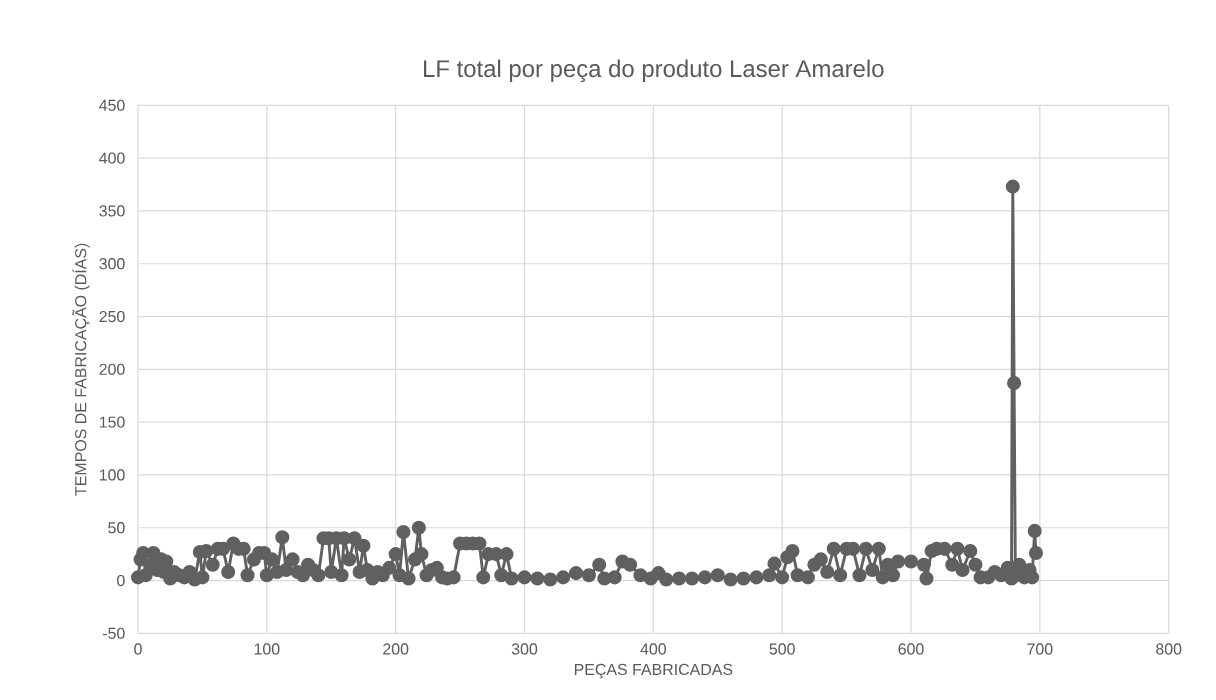 The width and height of the screenshot is (1216, 700). What do you see at coordinates (653, 649) in the screenshot?
I see `x-tick-label: 400` at bounding box center [653, 649].